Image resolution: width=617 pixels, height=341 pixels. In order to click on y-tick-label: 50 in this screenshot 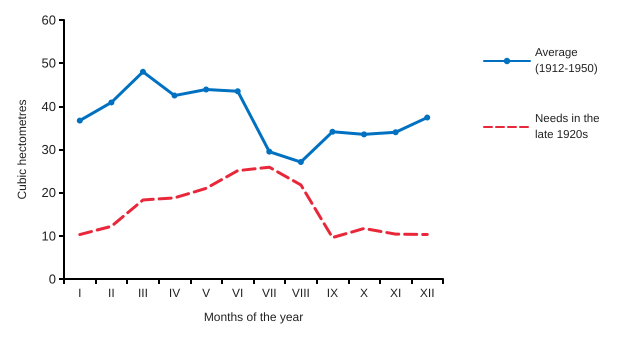, I will do `click(49, 63)`.